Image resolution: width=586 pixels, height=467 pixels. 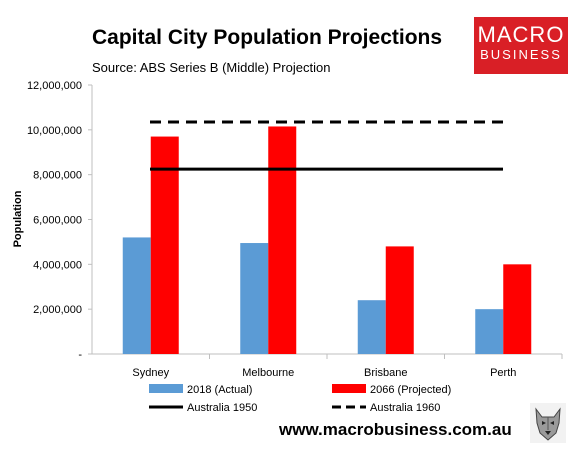 What do you see at coordinates (254, 298) in the screenshot?
I see `bar-2018-actual-melbourne` at bounding box center [254, 298].